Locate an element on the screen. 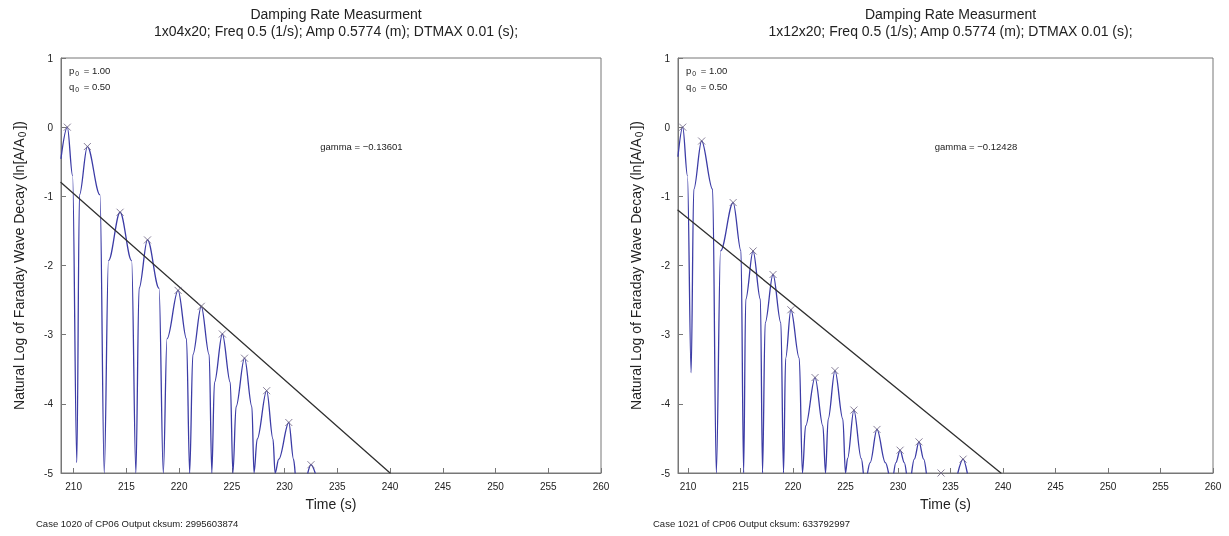  chart-subtitle: 1x04x20; Freq 0.5 (1/s); Amp 0.5774 (m); DTMAX 0.01 (s); is located at coordinates (336, 31).